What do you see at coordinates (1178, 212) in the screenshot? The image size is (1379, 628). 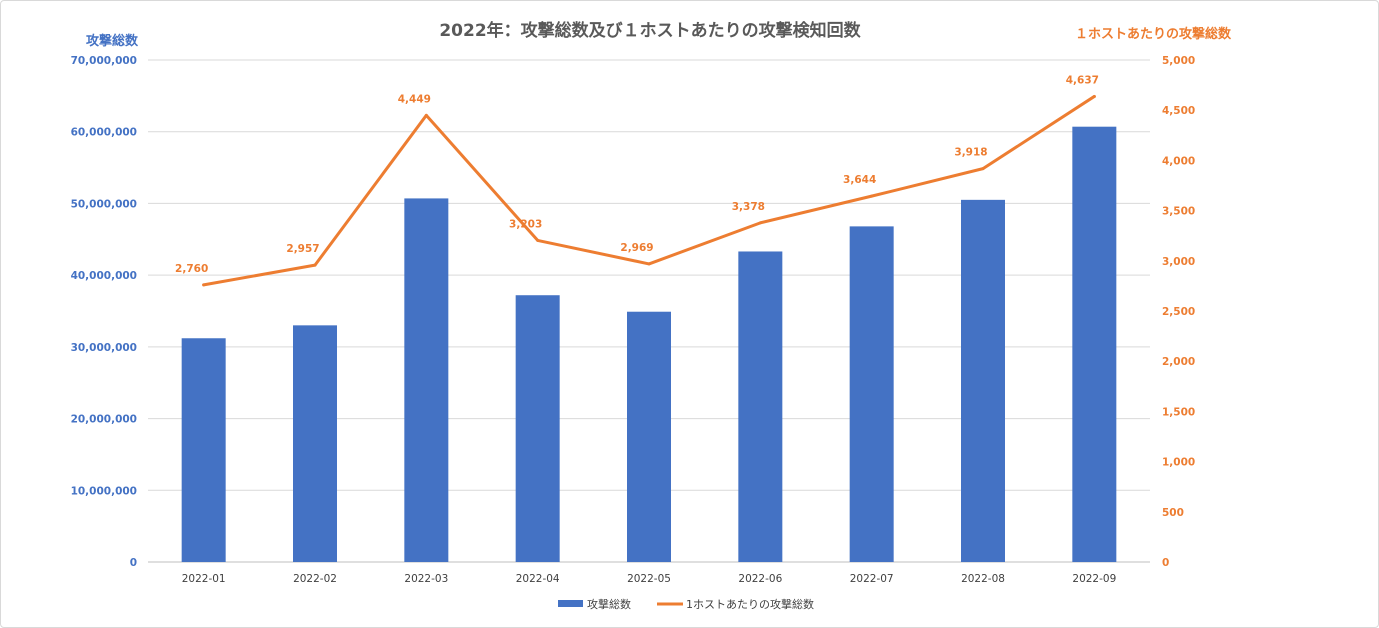 I see `y-right-tick-label: 3,500` at bounding box center [1178, 212].